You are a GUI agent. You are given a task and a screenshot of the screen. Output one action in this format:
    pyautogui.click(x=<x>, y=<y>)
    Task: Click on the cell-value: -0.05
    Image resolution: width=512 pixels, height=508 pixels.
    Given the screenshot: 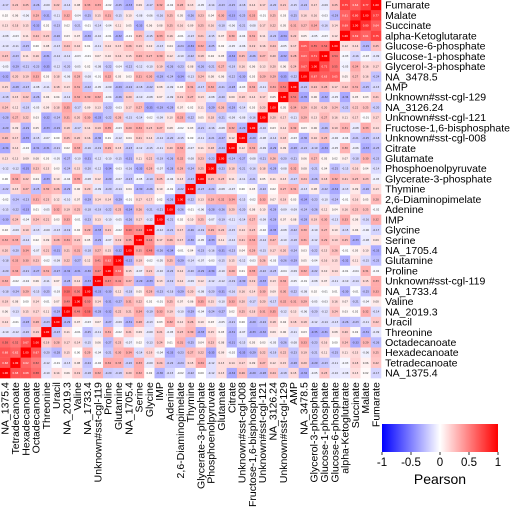 What is the action you would take?
    pyautogui.click(x=231, y=46)
    